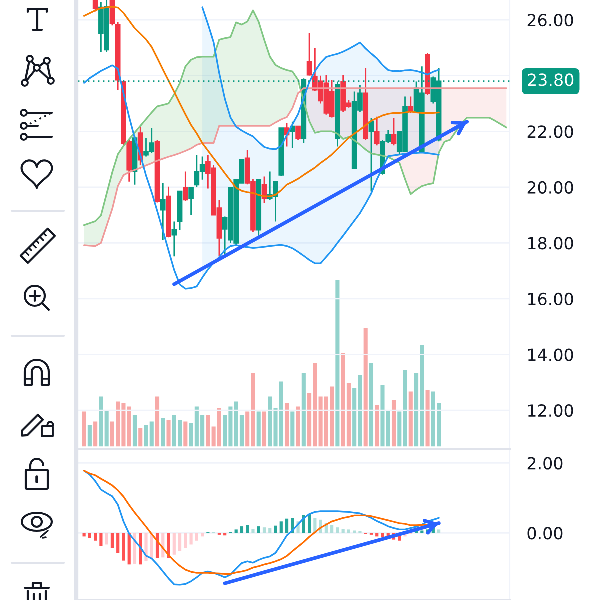  Describe the element at coordinates (321, 78) in the screenshot. I see `line-series` at that location.